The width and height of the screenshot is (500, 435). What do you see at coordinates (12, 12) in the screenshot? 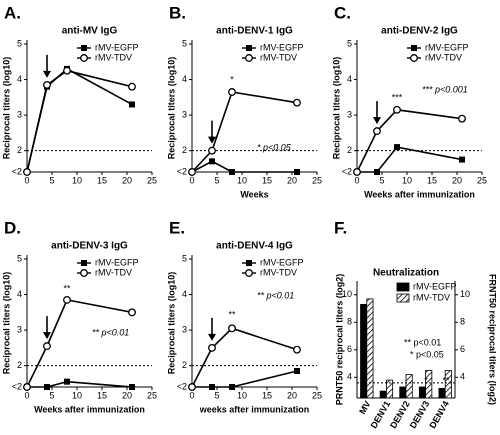
I see `panel-label: A.` at bounding box center [12, 12].